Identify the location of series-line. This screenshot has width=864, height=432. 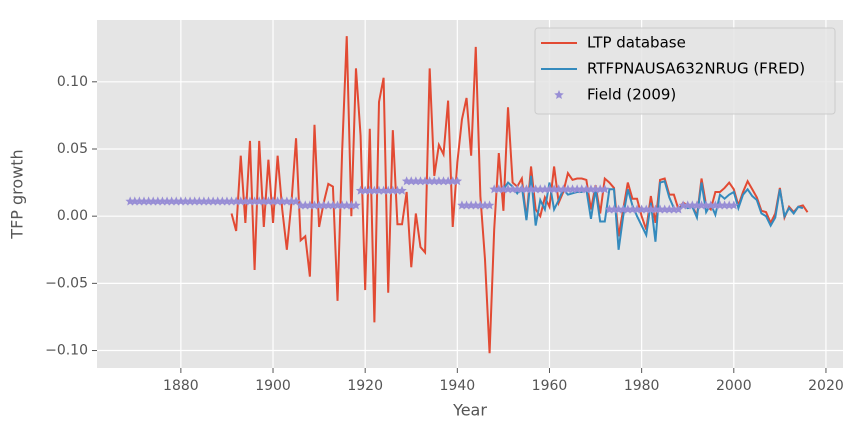
(653, 212).